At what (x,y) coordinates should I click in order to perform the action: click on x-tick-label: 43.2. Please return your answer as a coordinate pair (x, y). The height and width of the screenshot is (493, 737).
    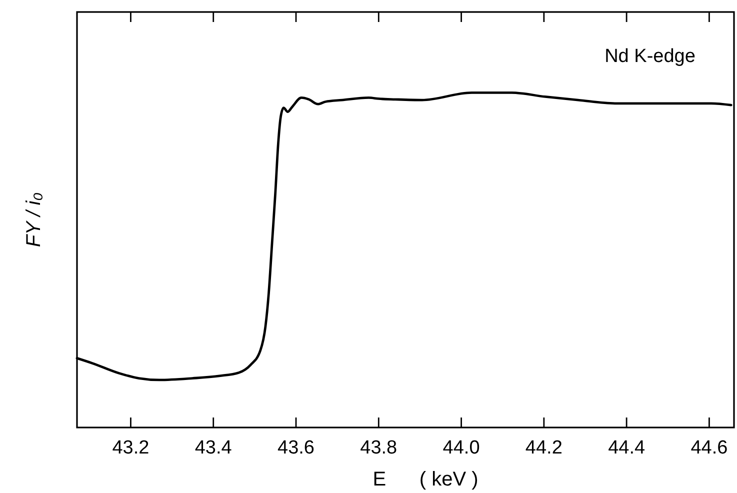
    Looking at the image, I should click on (131, 448).